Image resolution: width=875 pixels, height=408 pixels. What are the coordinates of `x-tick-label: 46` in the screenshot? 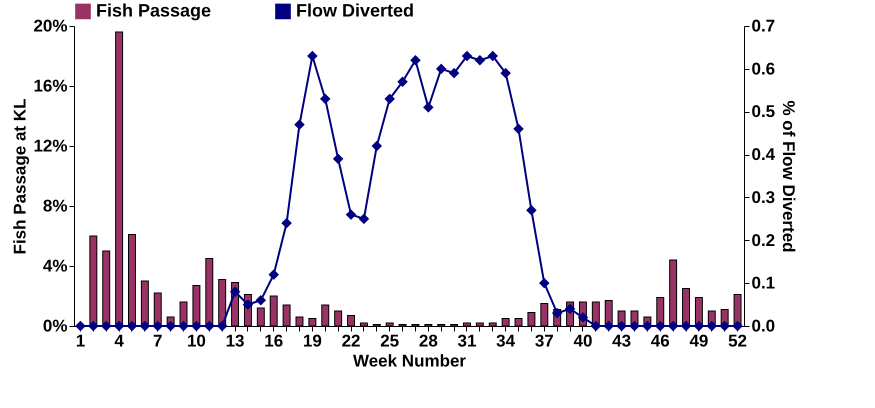 It's located at (660, 341).